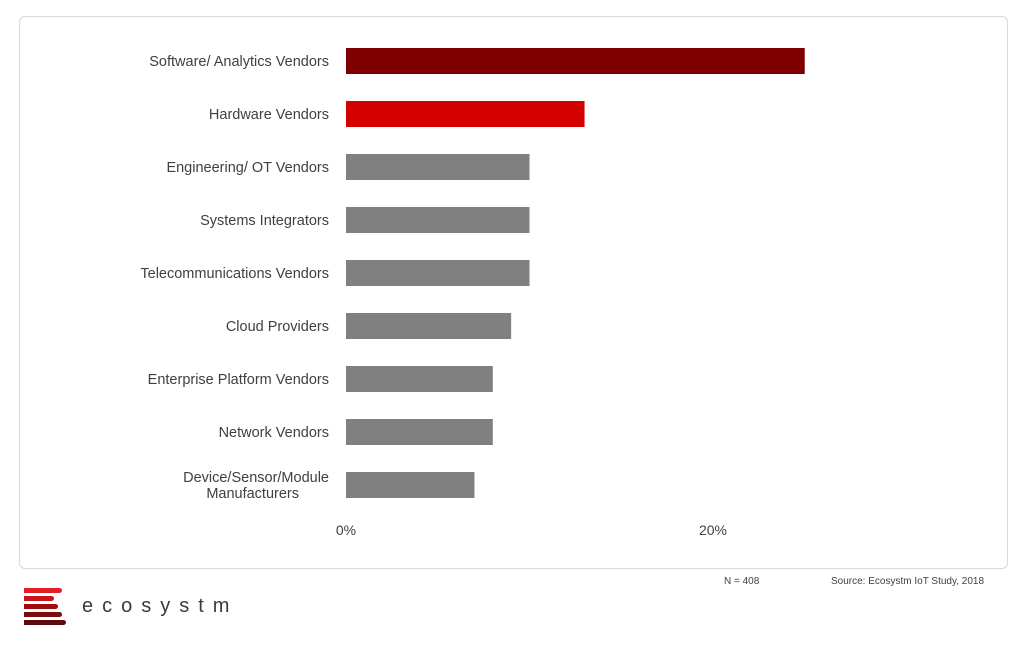 Image resolution: width=1024 pixels, height=653 pixels. What do you see at coordinates (346, 530) in the screenshot?
I see `x-tick-label: 0%` at bounding box center [346, 530].